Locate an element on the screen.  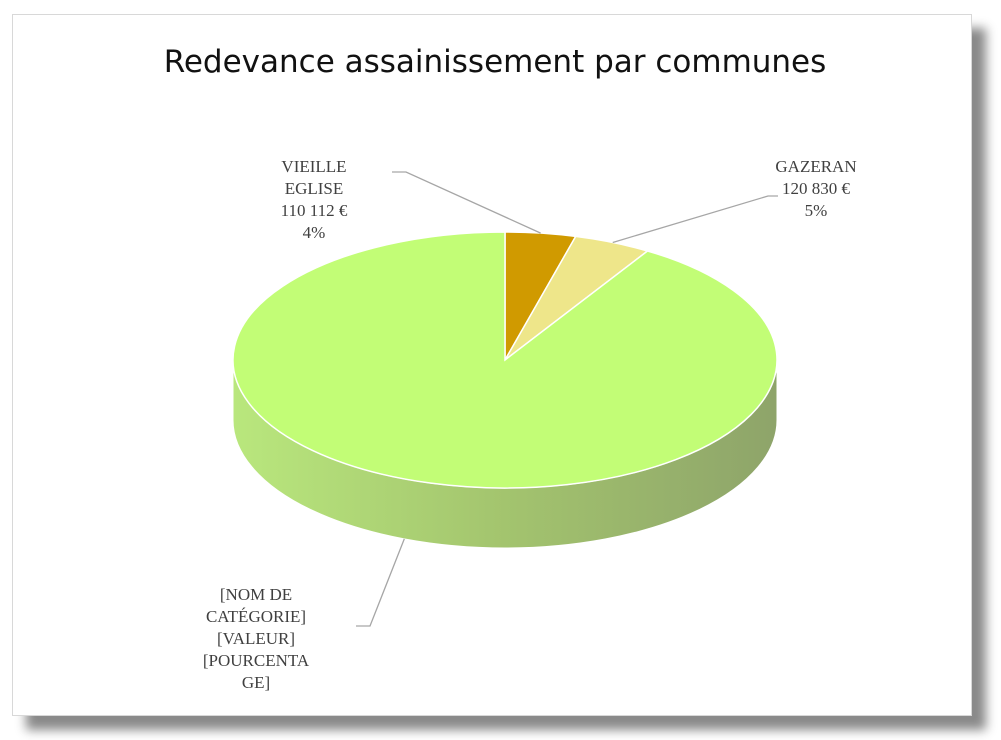
label-line: 4% is located at coordinates (314, 232).